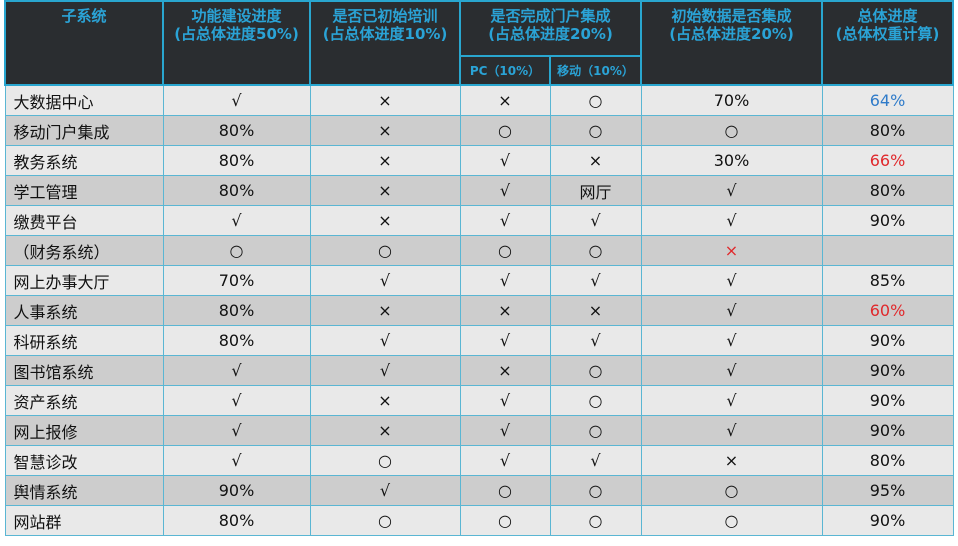 Image resolution: width=958 pixels, height=546 pixels. I want to click on cell-subsystem: 学工管理, so click(84, 190).